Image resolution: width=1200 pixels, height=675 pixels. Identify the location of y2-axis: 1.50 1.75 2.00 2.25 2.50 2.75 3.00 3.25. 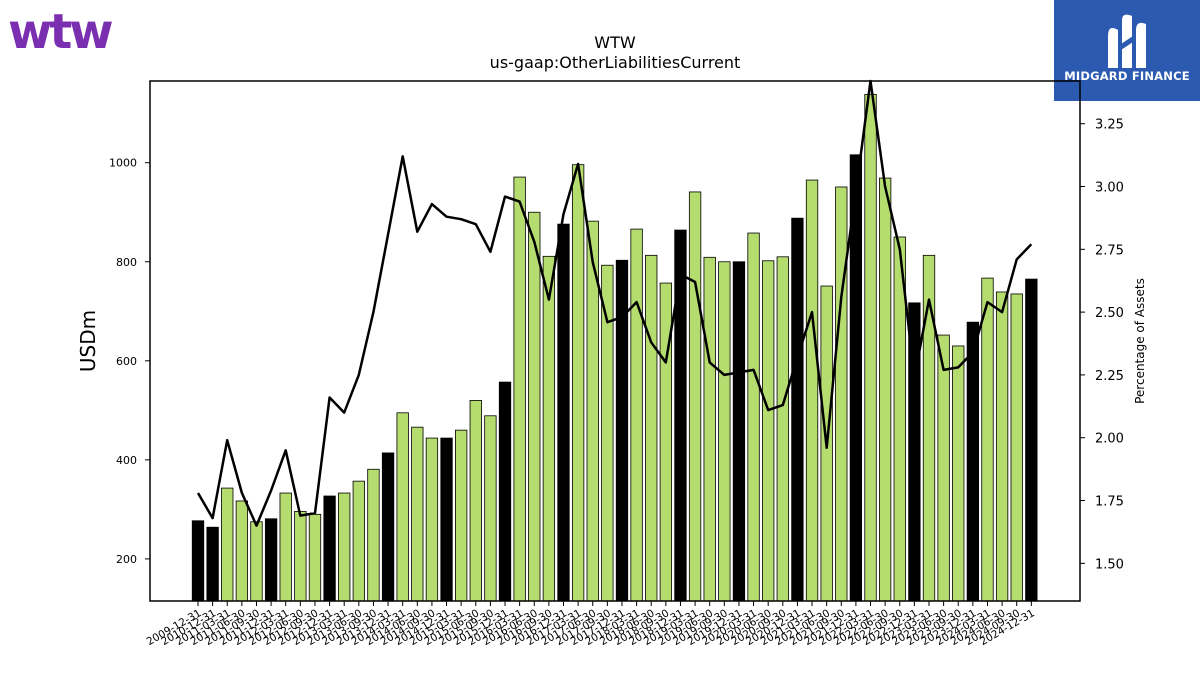
(1102, 345).